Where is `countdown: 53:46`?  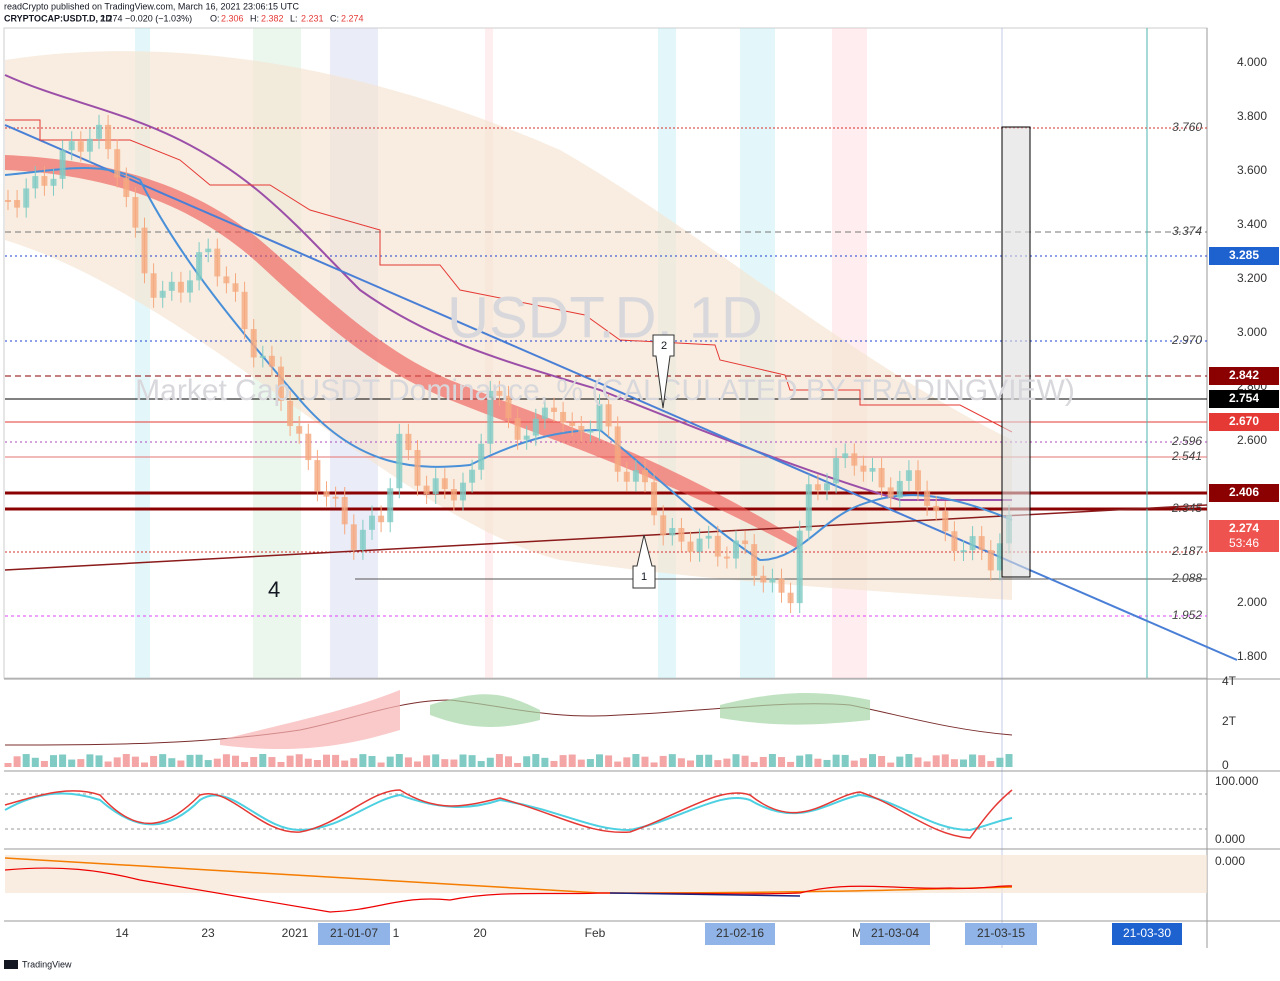 countdown: 53:46 is located at coordinates (1244, 543).